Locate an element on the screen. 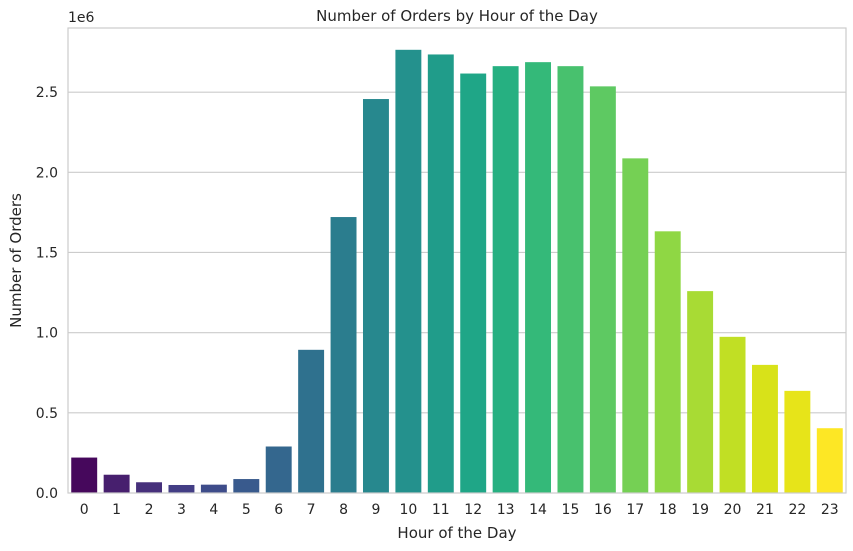 The height and width of the screenshot is (551, 853). y-tick-label: 2.5 is located at coordinates (47, 93).